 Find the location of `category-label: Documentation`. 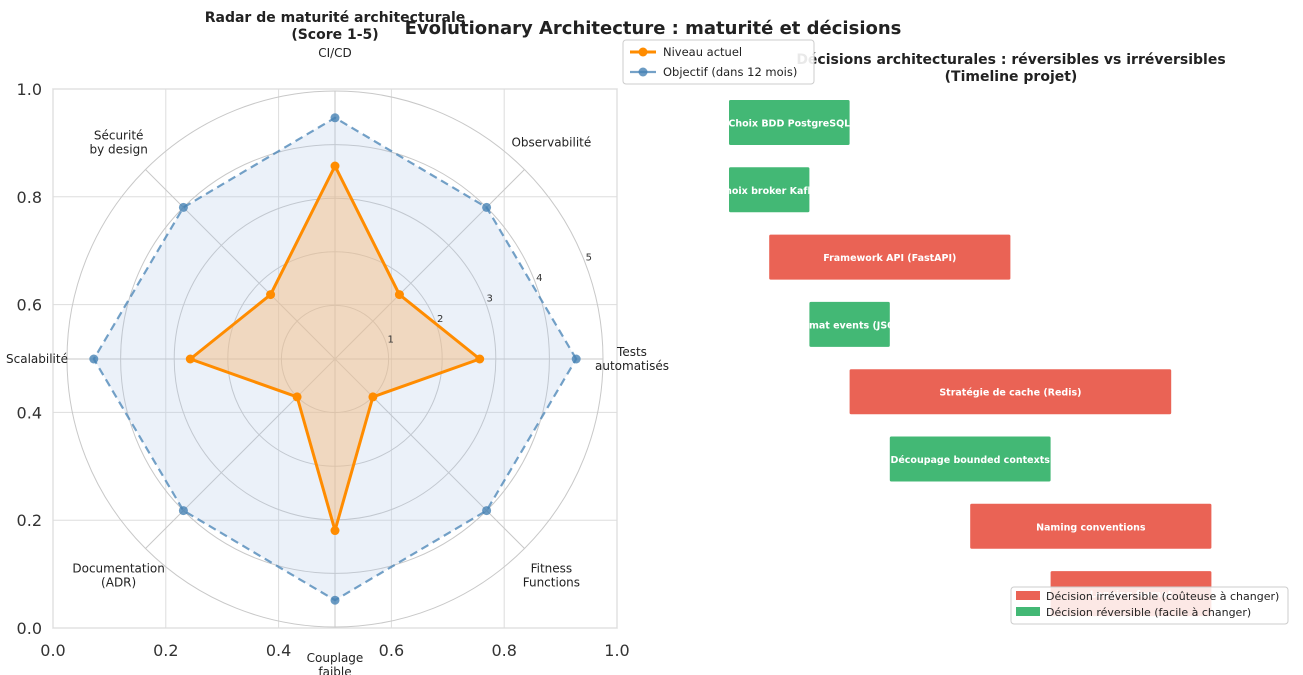

category-label: Documentation is located at coordinates (118, 568).